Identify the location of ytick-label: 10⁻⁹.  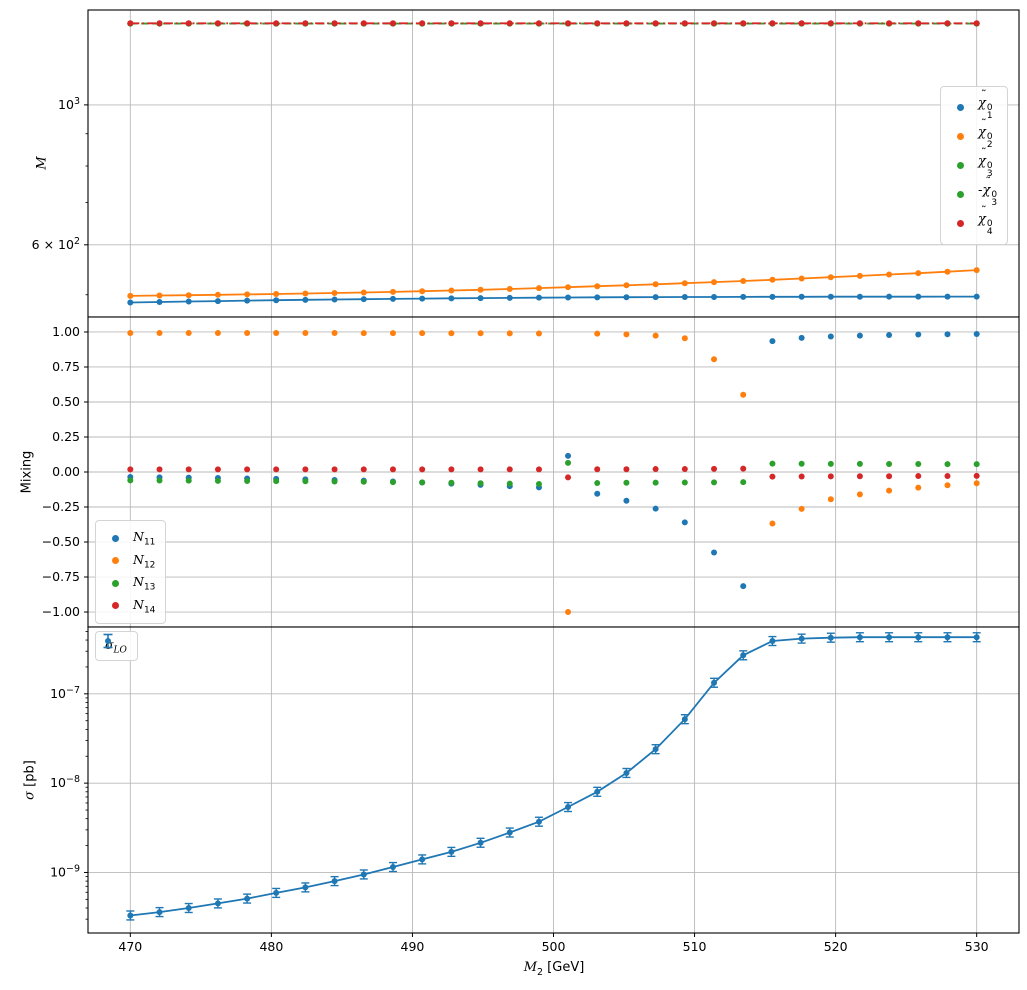
(65, 871).